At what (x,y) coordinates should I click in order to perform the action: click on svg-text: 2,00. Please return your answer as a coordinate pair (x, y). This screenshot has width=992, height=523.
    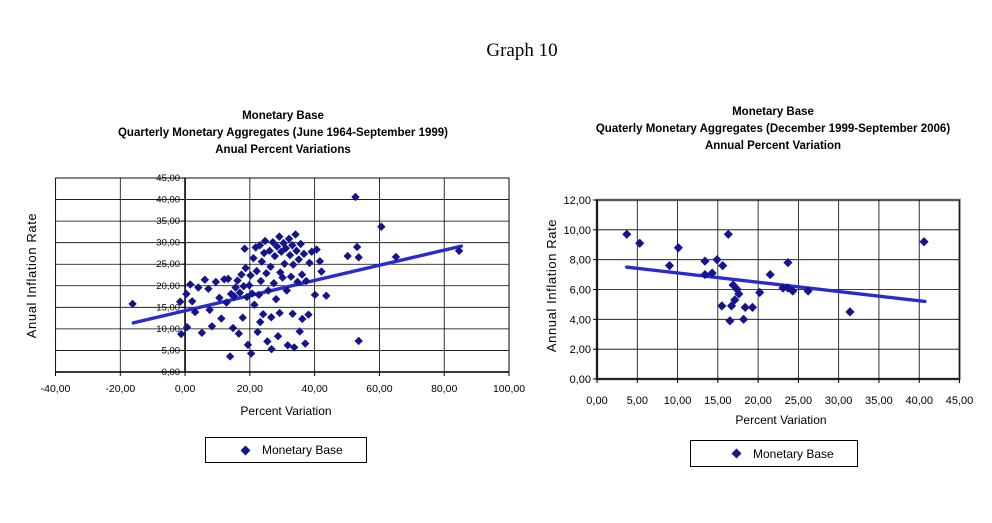
    Looking at the image, I should click on (580, 350).